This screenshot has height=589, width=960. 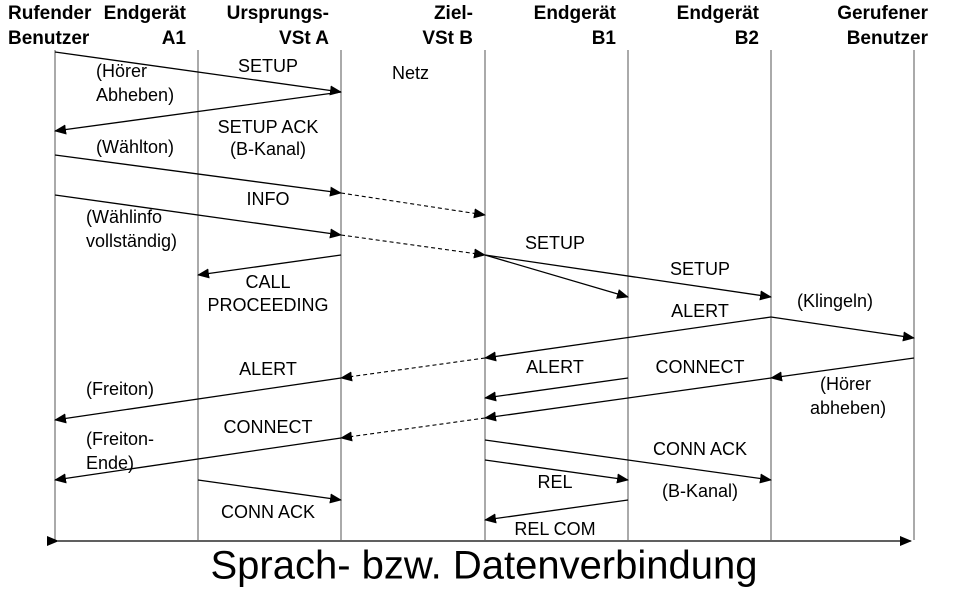 What do you see at coordinates (120, 439) in the screenshot?
I see `note-label: (Freiton-` at bounding box center [120, 439].